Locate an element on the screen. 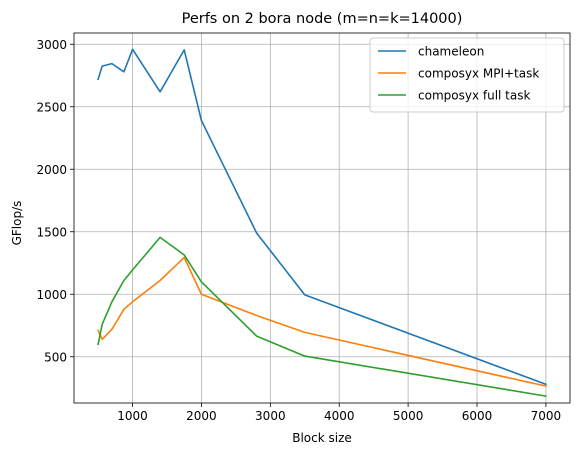 The width and height of the screenshot is (580, 455). chart-title: Perfs on 2 bora node (m=n=k=14000) is located at coordinates (322, 19).